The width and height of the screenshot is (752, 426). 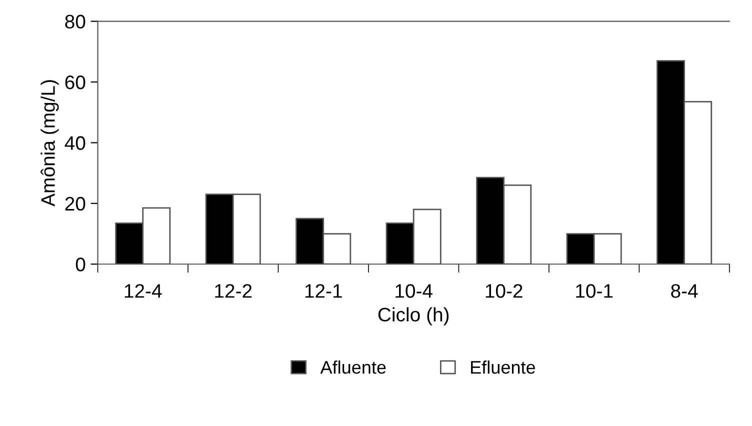 What do you see at coordinates (143, 291) in the screenshot?
I see `x-tick-label: 12-4` at bounding box center [143, 291].